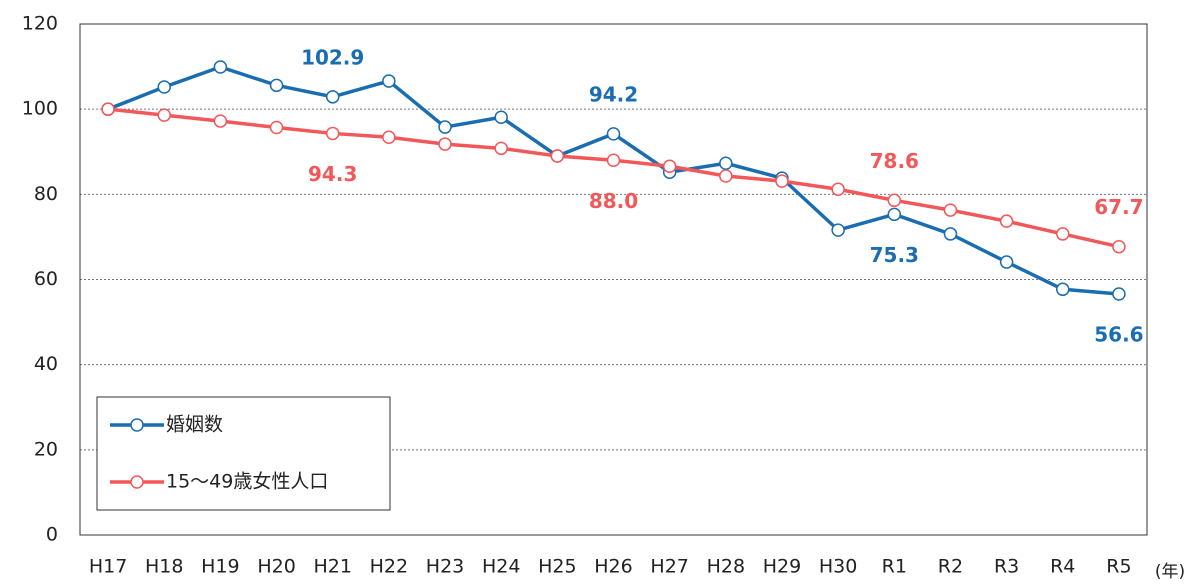 The height and width of the screenshot is (586, 1193). Describe the element at coordinates (46, 364) in the screenshot. I see `y-tick-label: 40` at that location.